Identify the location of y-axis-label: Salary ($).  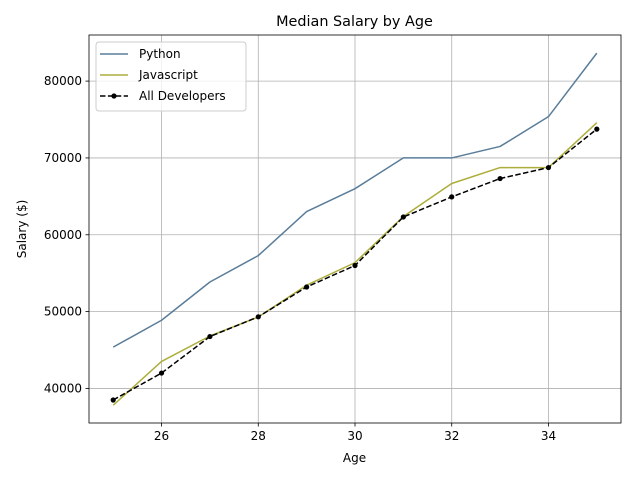
(22, 229).